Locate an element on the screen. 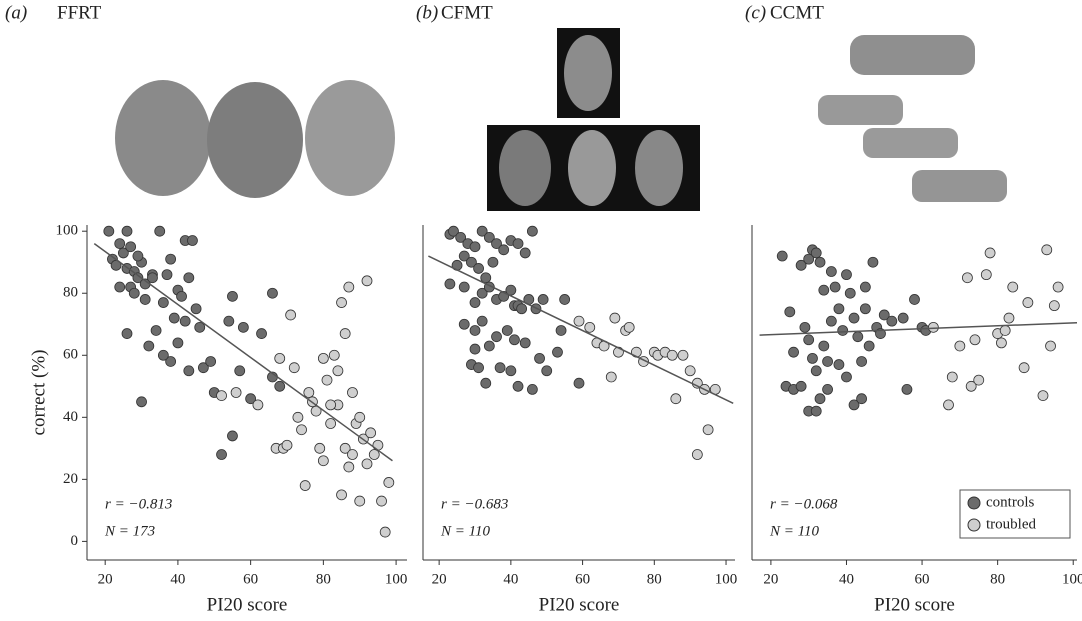 The width and height of the screenshot is (1082, 621). x-axis-label: PI20 score is located at coordinates (579, 604).